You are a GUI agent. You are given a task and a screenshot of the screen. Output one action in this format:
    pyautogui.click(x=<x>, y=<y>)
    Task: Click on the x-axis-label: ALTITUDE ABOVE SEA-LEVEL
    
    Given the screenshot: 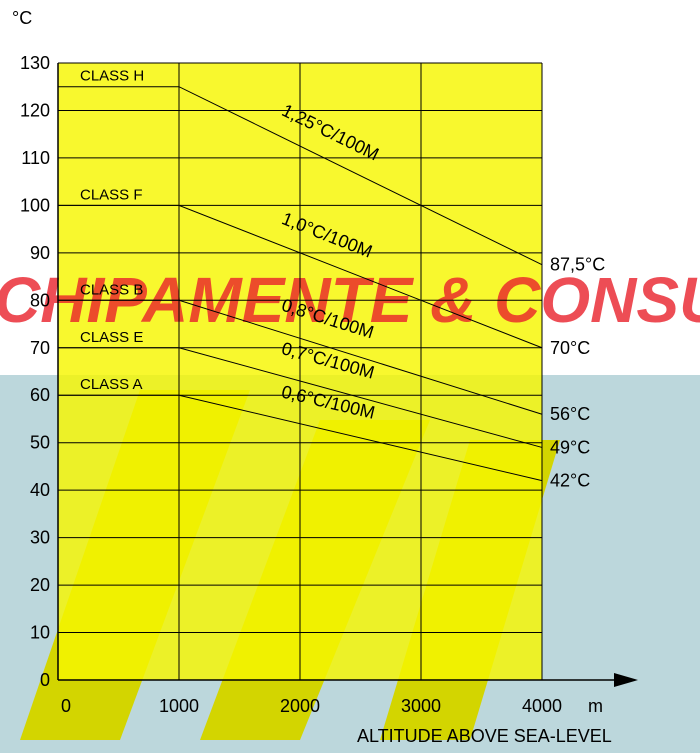 What is the action you would take?
    pyautogui.click(x=484, y=736)
    